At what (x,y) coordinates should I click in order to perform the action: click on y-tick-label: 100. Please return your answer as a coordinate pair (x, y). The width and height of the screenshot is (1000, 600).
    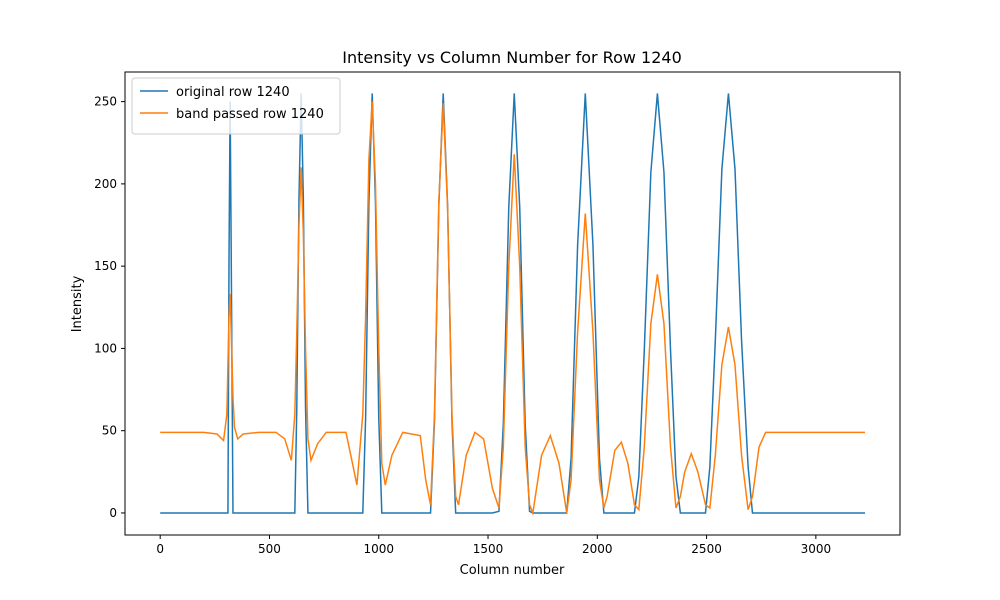
    Looking at the image, I should click on (105, 348).